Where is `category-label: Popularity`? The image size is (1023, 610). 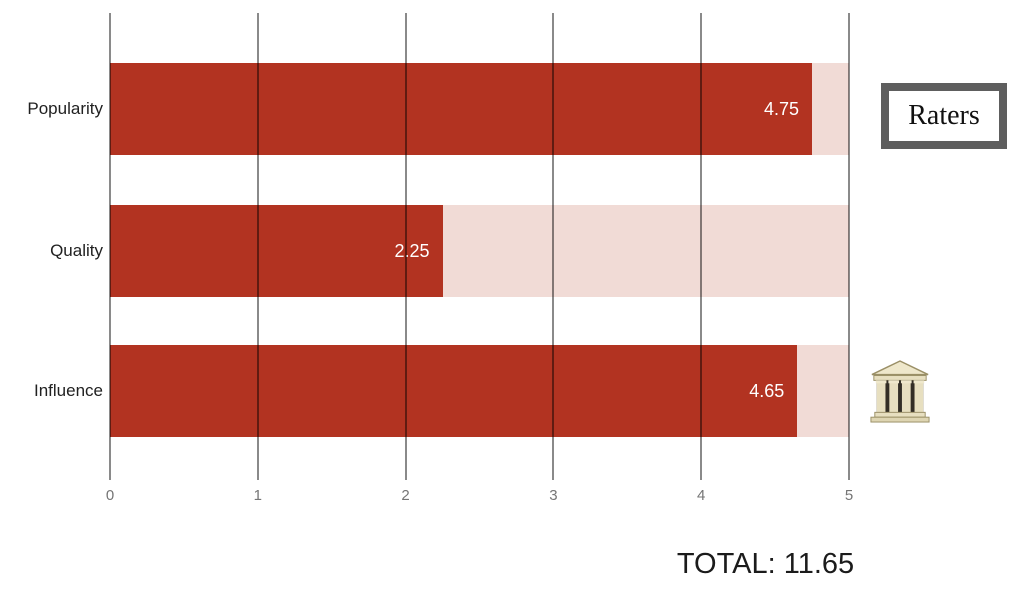
category-label: Popularity is located at coordinates (65, 108).